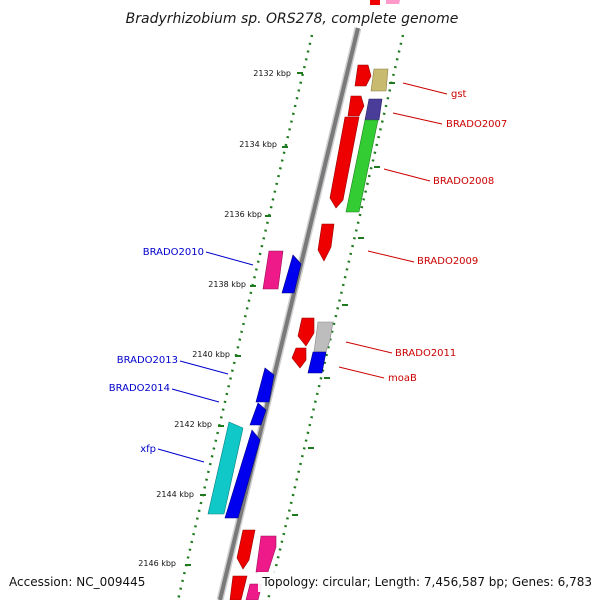 The height and width of the screenshot is (600, 600). What do you see at coordinates (344, 162) in the screenshot?
I see `gene-brado2008-left` at bounding box center [344, 162].